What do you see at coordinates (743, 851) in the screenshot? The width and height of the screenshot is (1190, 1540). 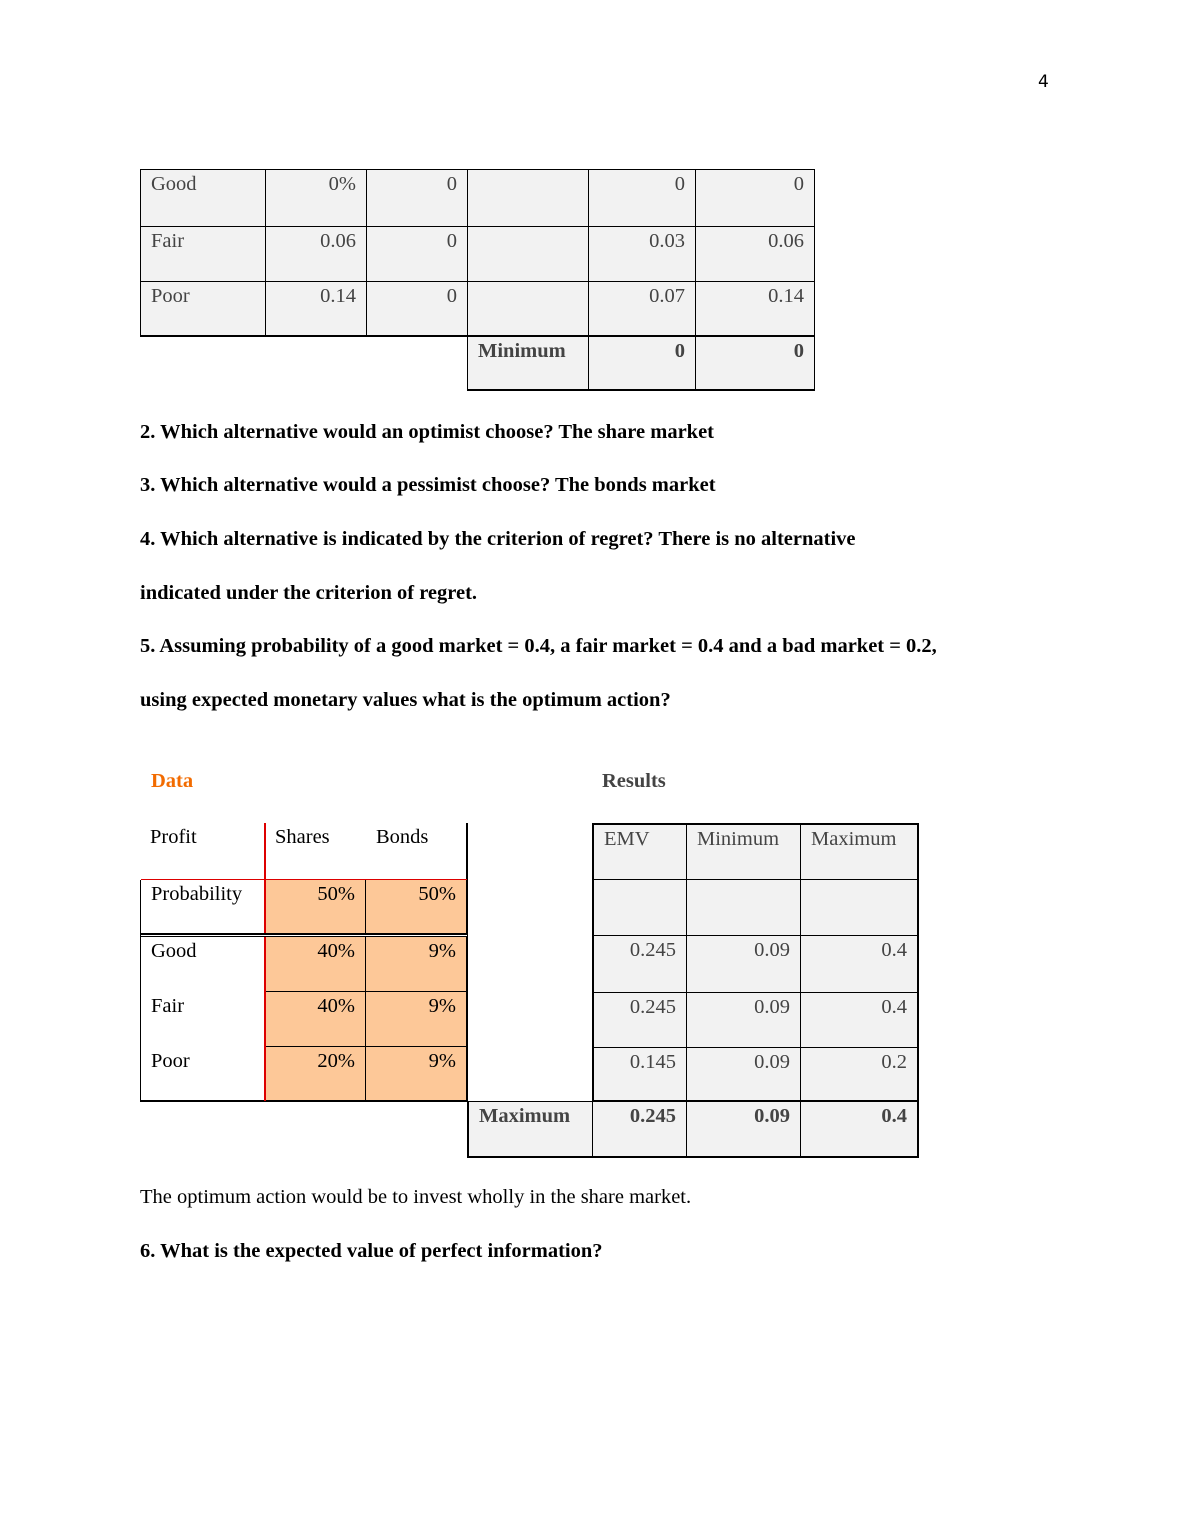 I see `header-minimum: Minimum` at bounding box center [743, 851].